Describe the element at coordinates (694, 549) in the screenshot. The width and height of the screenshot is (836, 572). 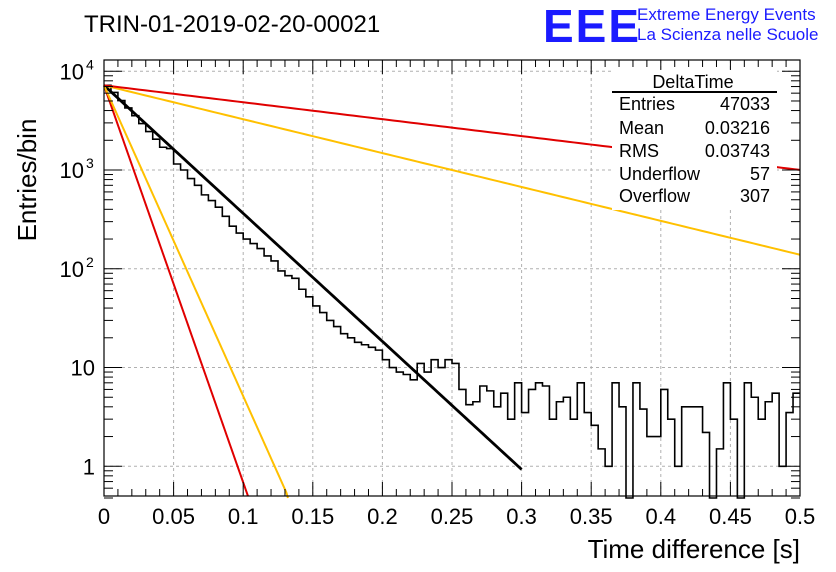
I see `x-axis-title: Time difference [s]` at that location.